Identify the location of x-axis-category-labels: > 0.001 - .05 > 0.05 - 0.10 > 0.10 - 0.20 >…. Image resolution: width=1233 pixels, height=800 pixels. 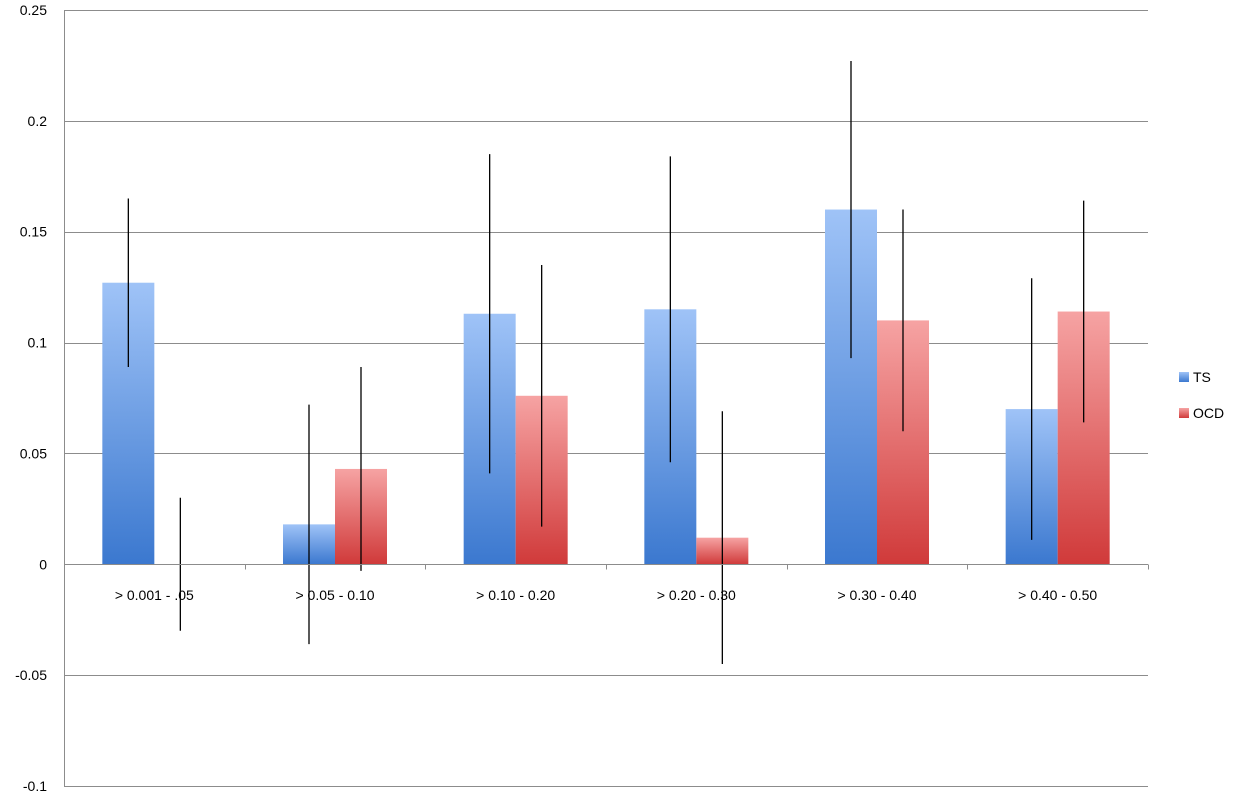
(606, 595).